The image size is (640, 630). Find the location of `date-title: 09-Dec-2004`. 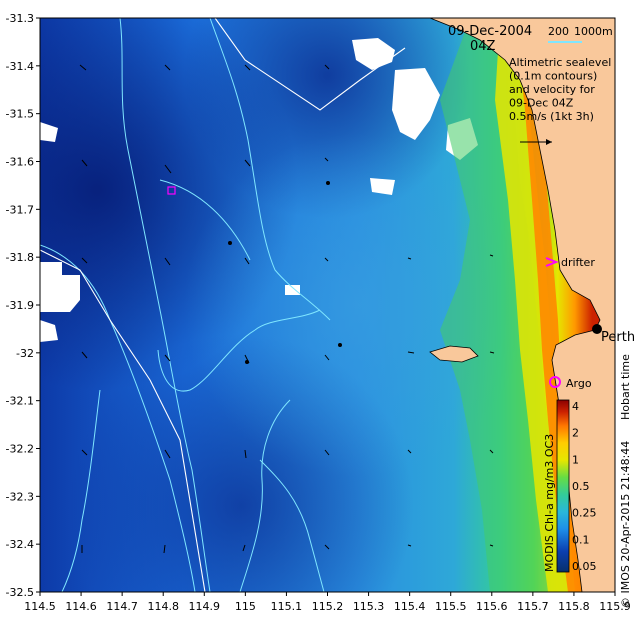

date-title: 09-Dec-2004 is located at coordinates (490, 31).